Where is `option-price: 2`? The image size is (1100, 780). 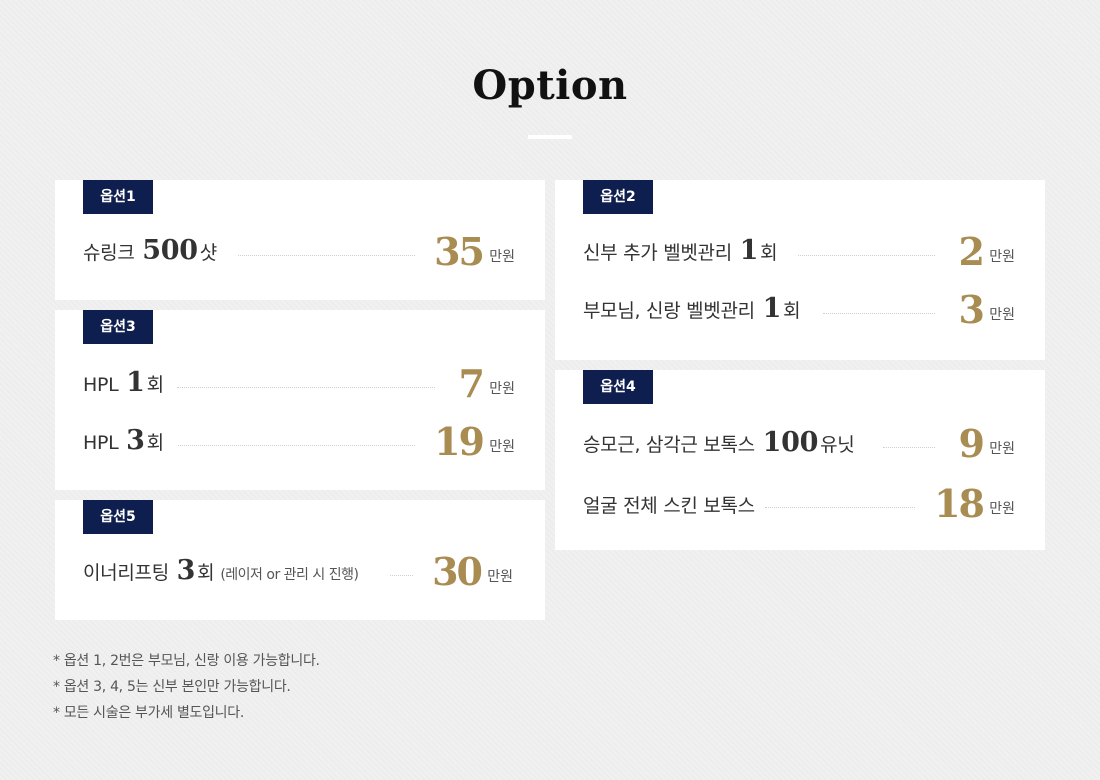
option-price: 2 is located at coordinates (971, 251).